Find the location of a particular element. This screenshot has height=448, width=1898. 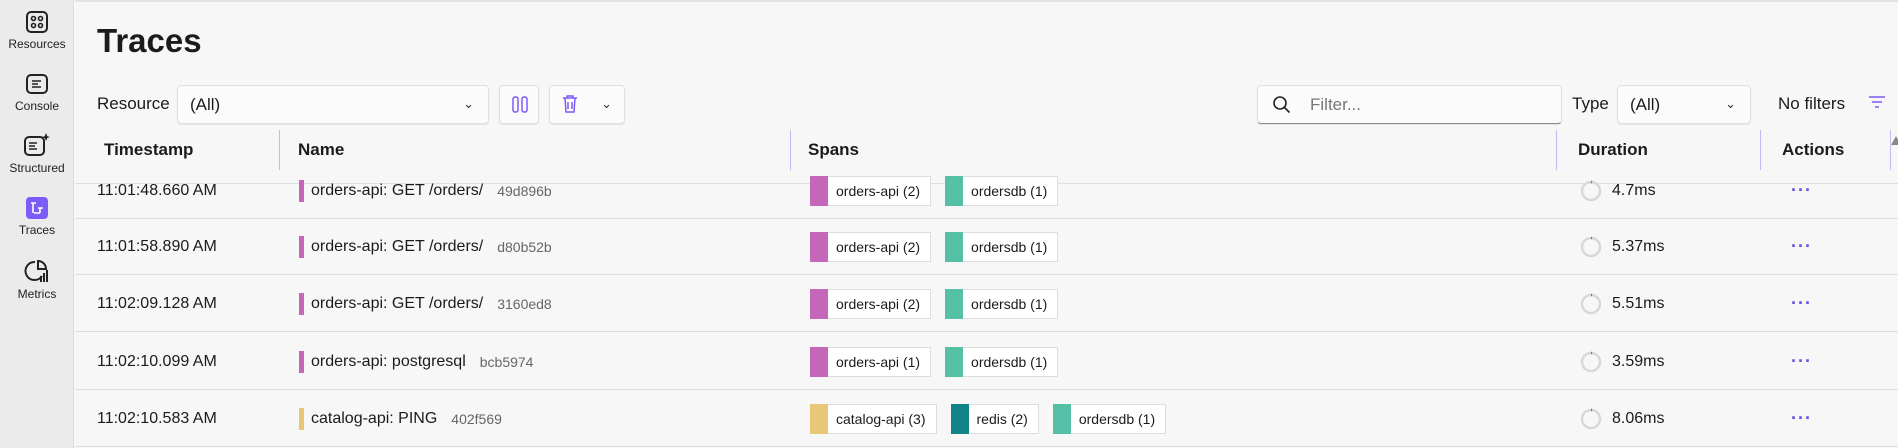

sidebar-item-metrics: Metrics is located at coordinates (37, 279).